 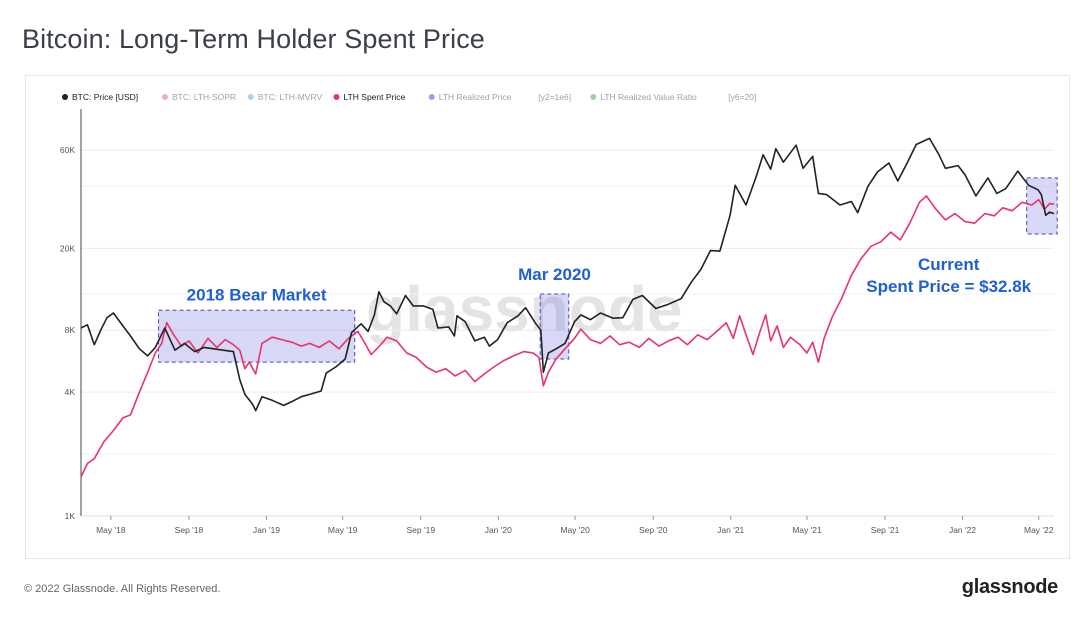 I want to click on x-tick-label: May '21, so click(x=807, y=530).